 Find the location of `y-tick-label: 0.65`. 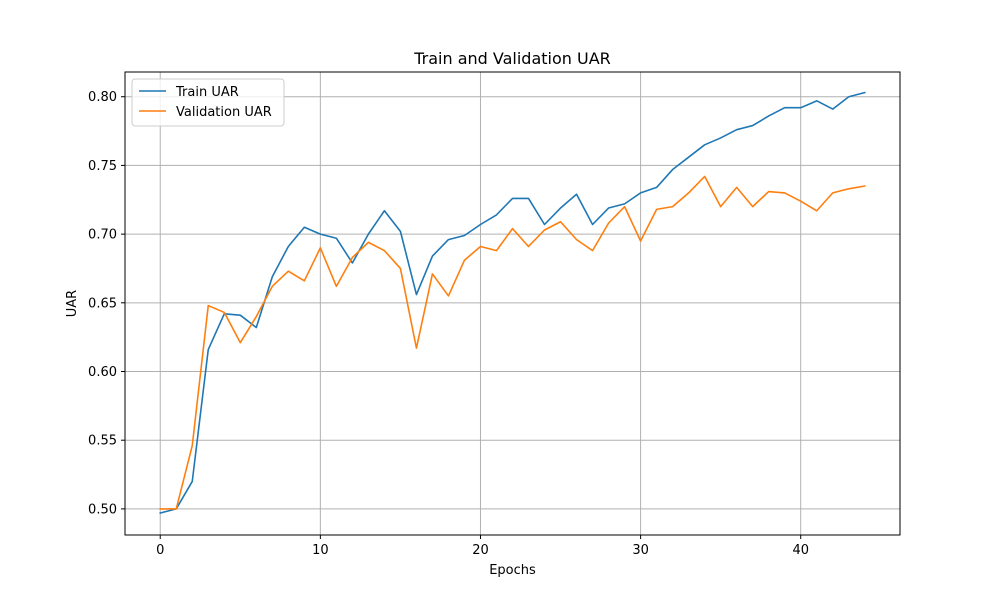

y-tick-label: 0.65 is located at coordinates (102, 303).